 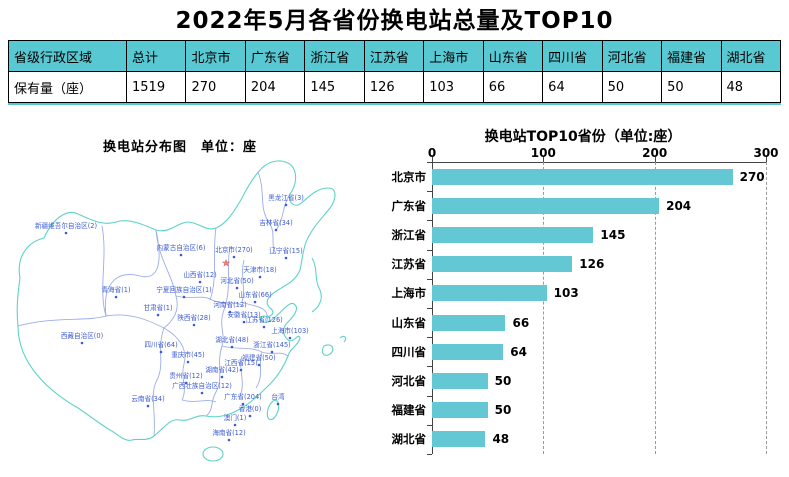 I want to click on map-province-label: 海南省(12), so click(x=229, y=435).